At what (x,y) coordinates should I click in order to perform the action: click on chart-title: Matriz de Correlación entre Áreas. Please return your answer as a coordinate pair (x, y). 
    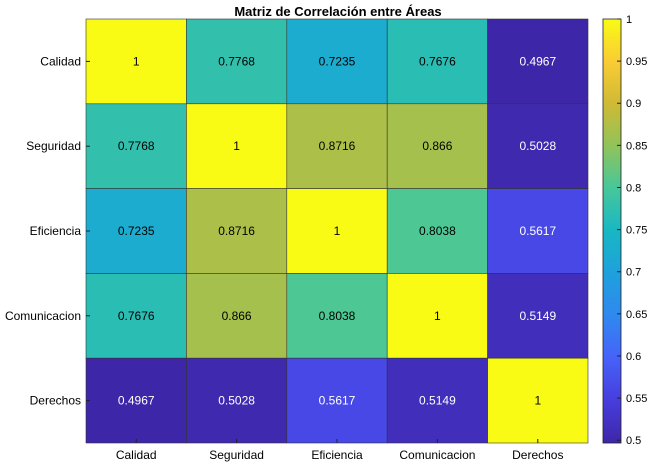
    Looking at the image, I should click on (337, 11).